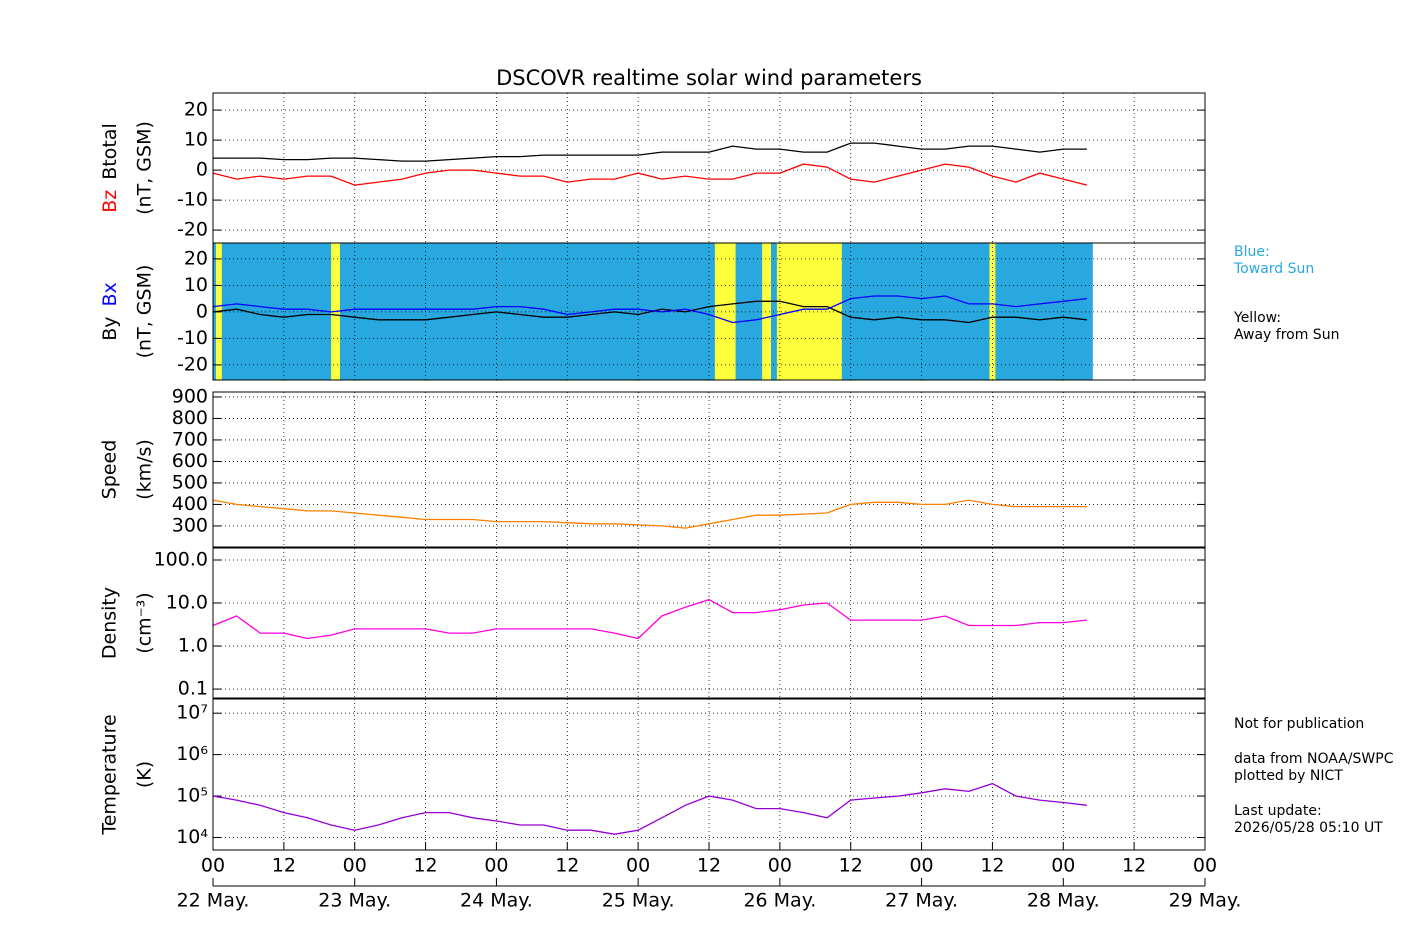  I want to click on sector-legend: Away from Sun, so click(1286, 335).